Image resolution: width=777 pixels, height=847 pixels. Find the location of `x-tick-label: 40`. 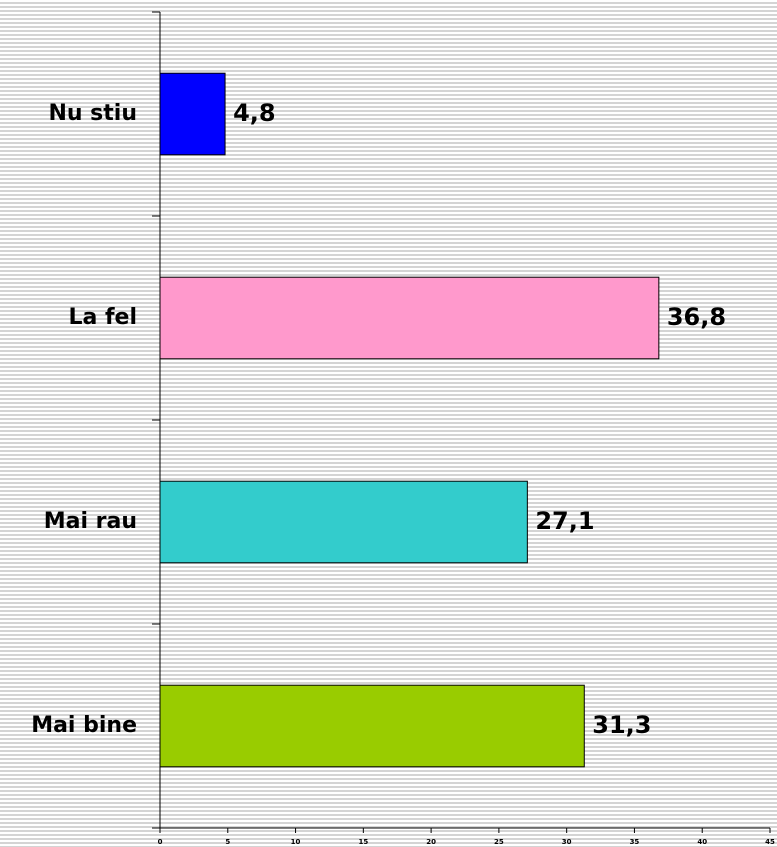

x-tick-label: 40 is located at coordinates (702, 842).